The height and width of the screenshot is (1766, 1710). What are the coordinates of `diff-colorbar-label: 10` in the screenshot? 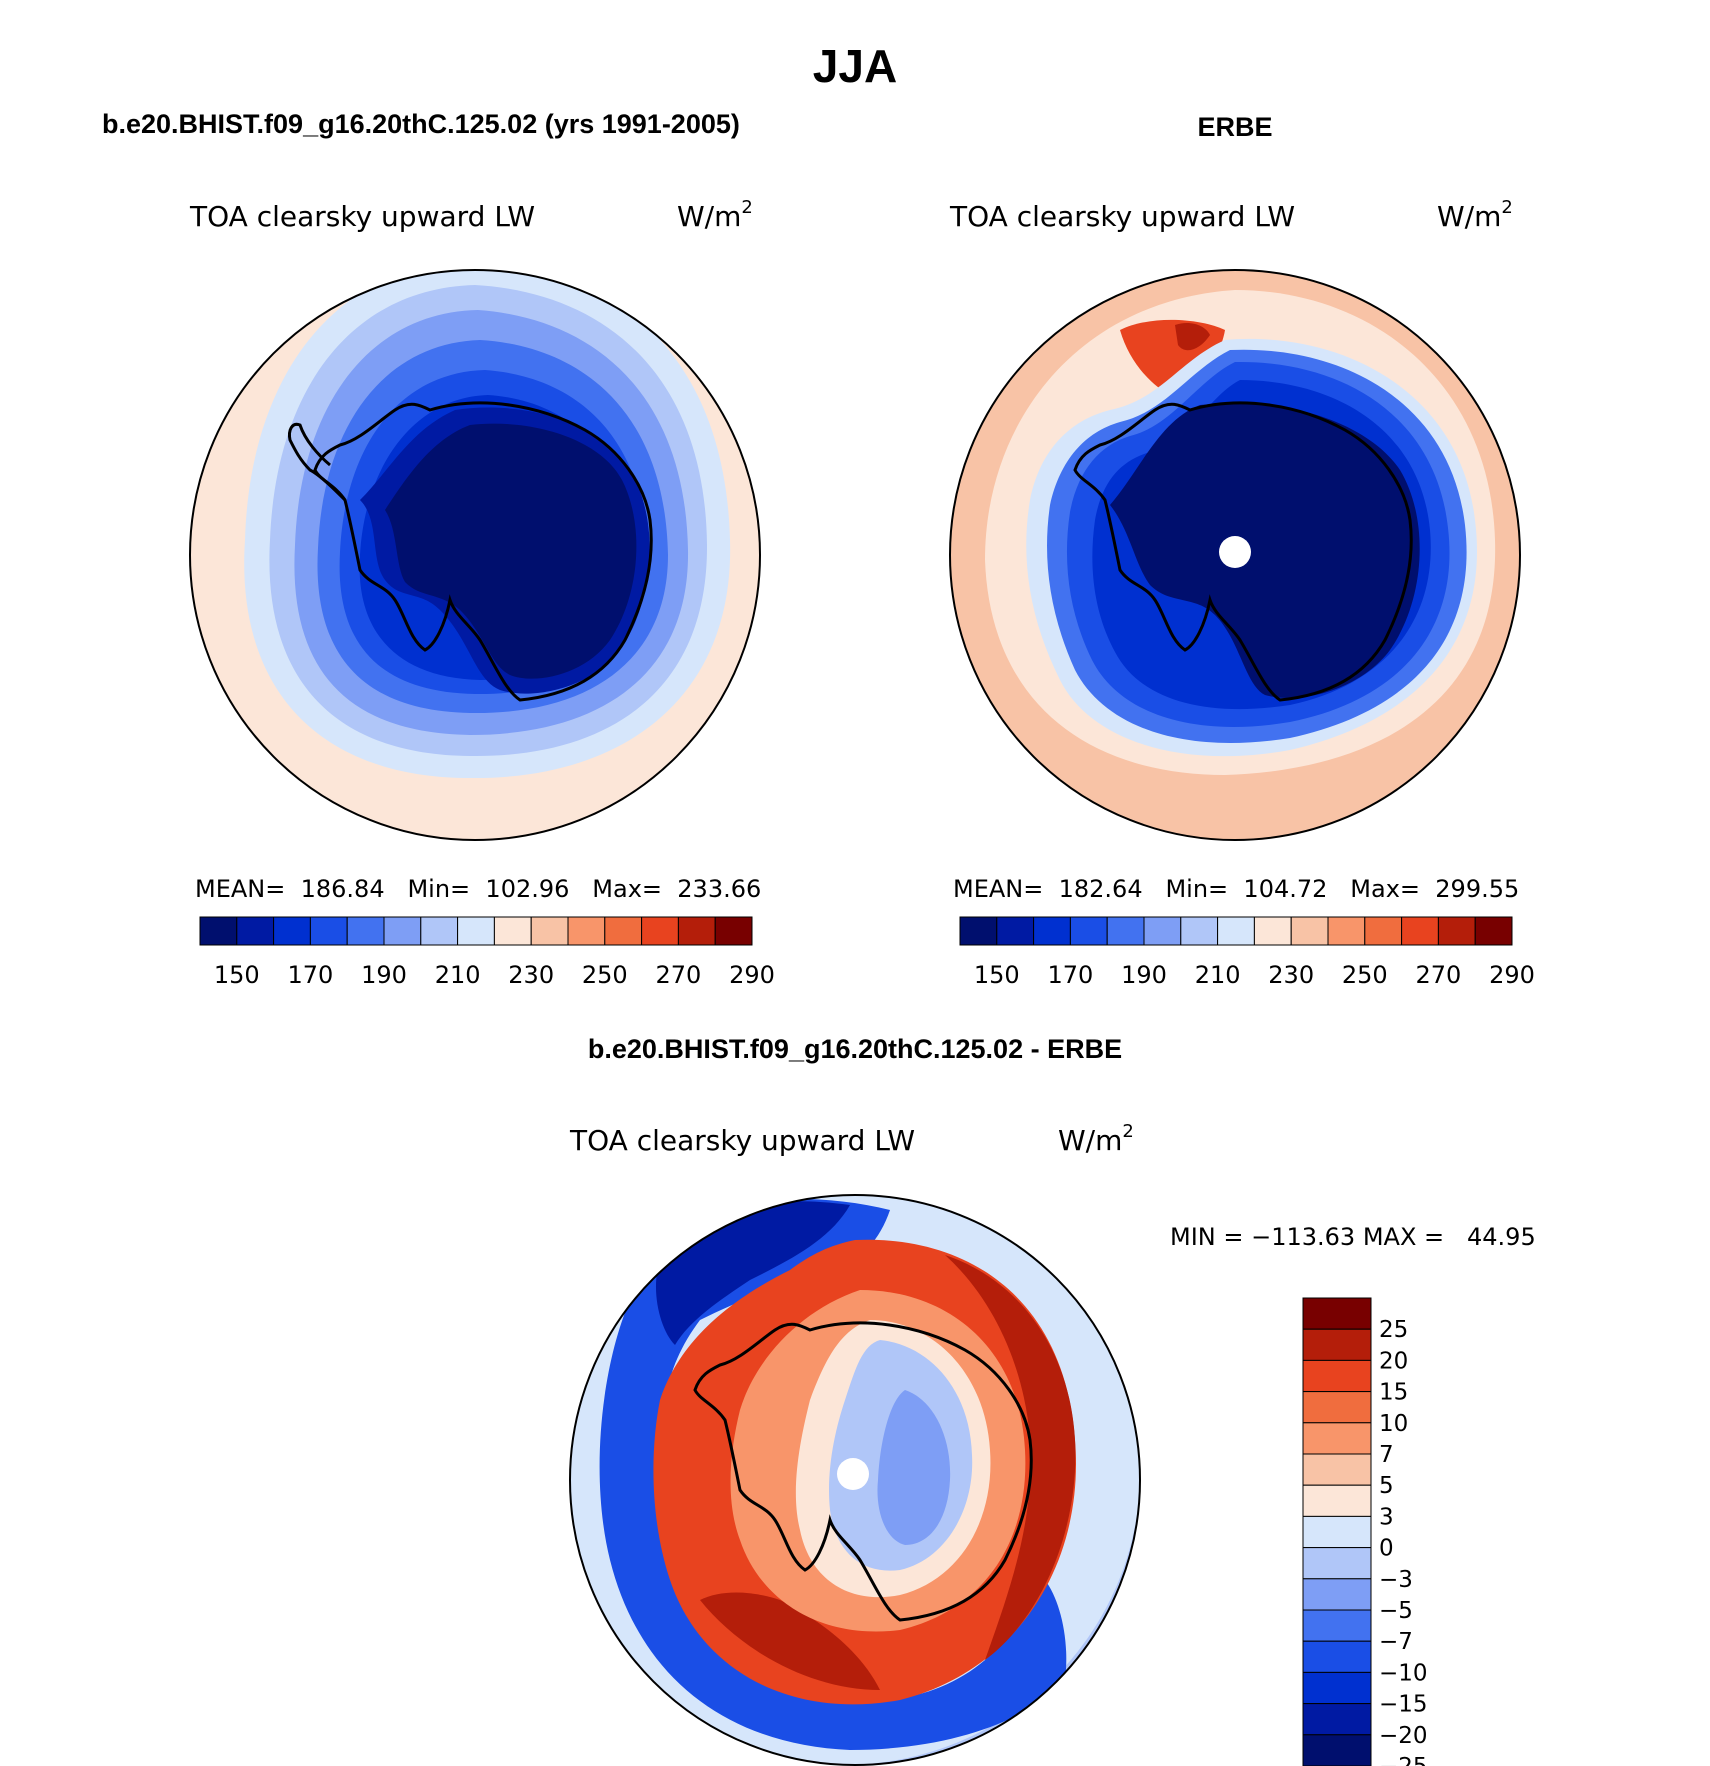 It's located at (1393, 1424).